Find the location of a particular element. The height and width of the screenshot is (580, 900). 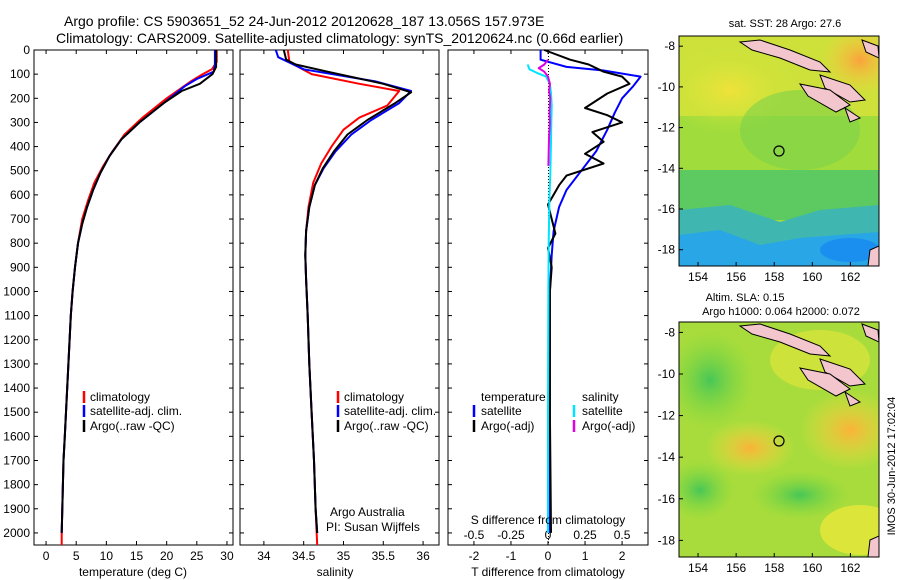

y-tick-label: 1600 is located at coordinates (16, 436).